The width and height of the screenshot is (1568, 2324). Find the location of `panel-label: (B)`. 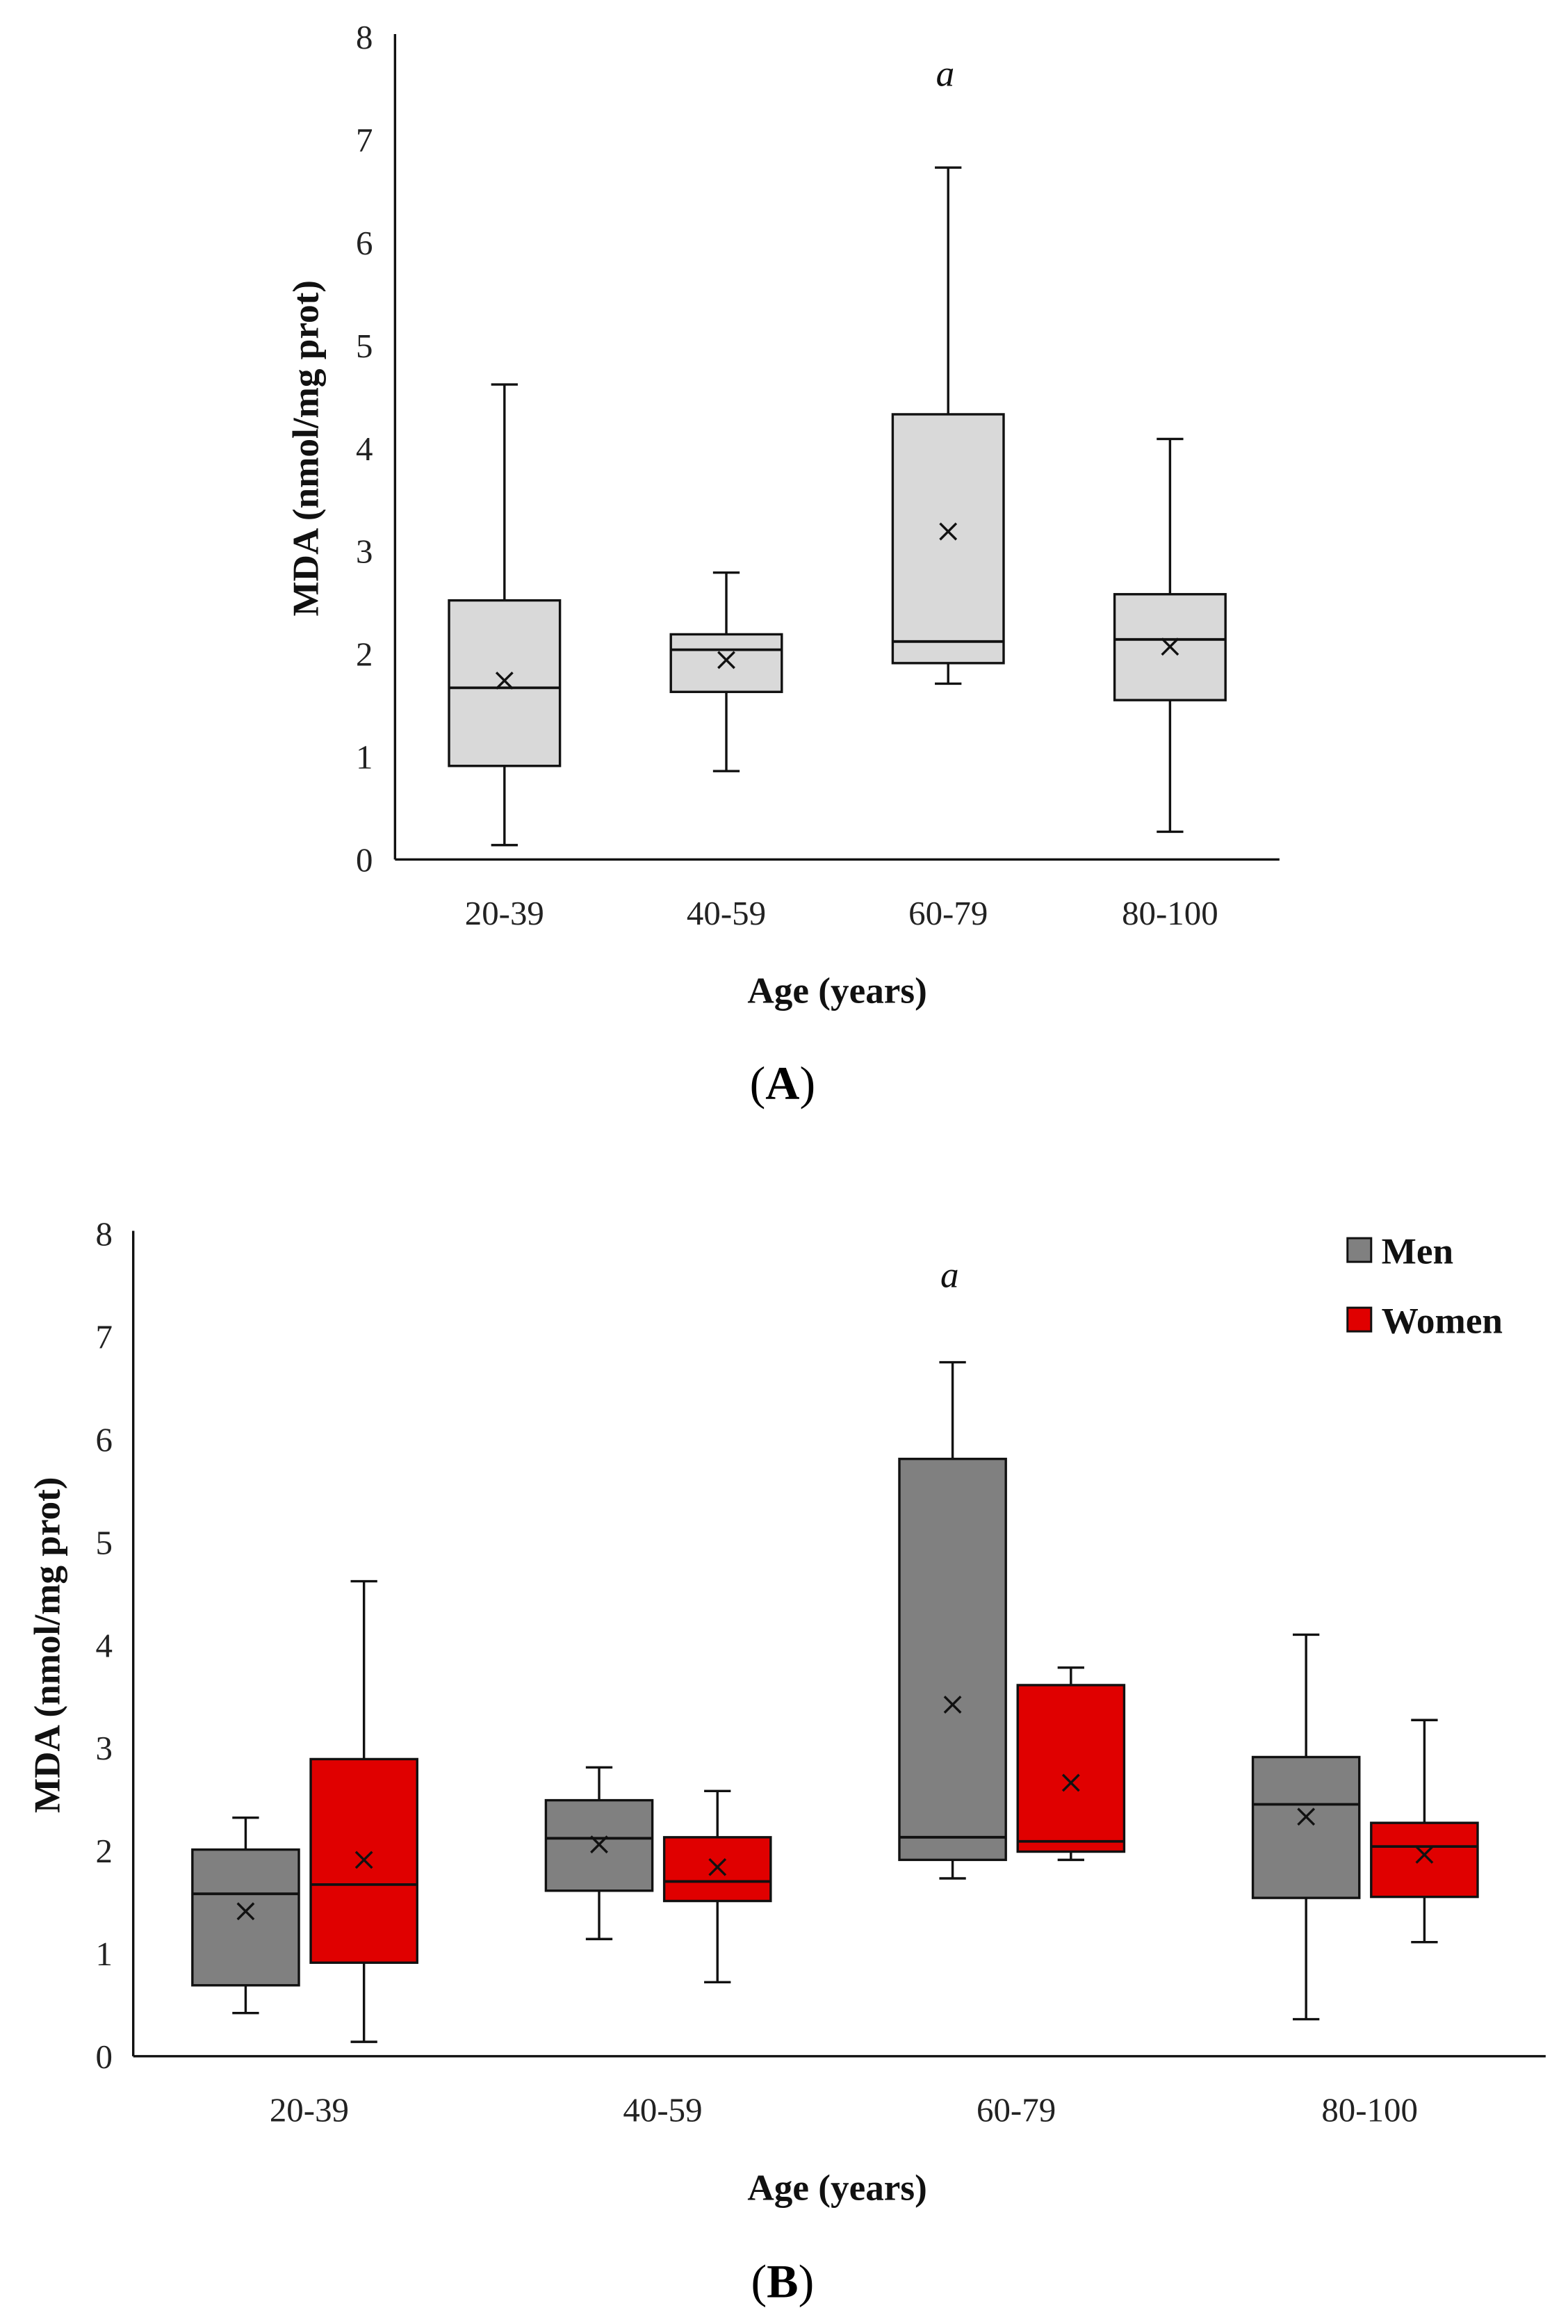

panel-label: (B) is located at coordinates (782, 2281).